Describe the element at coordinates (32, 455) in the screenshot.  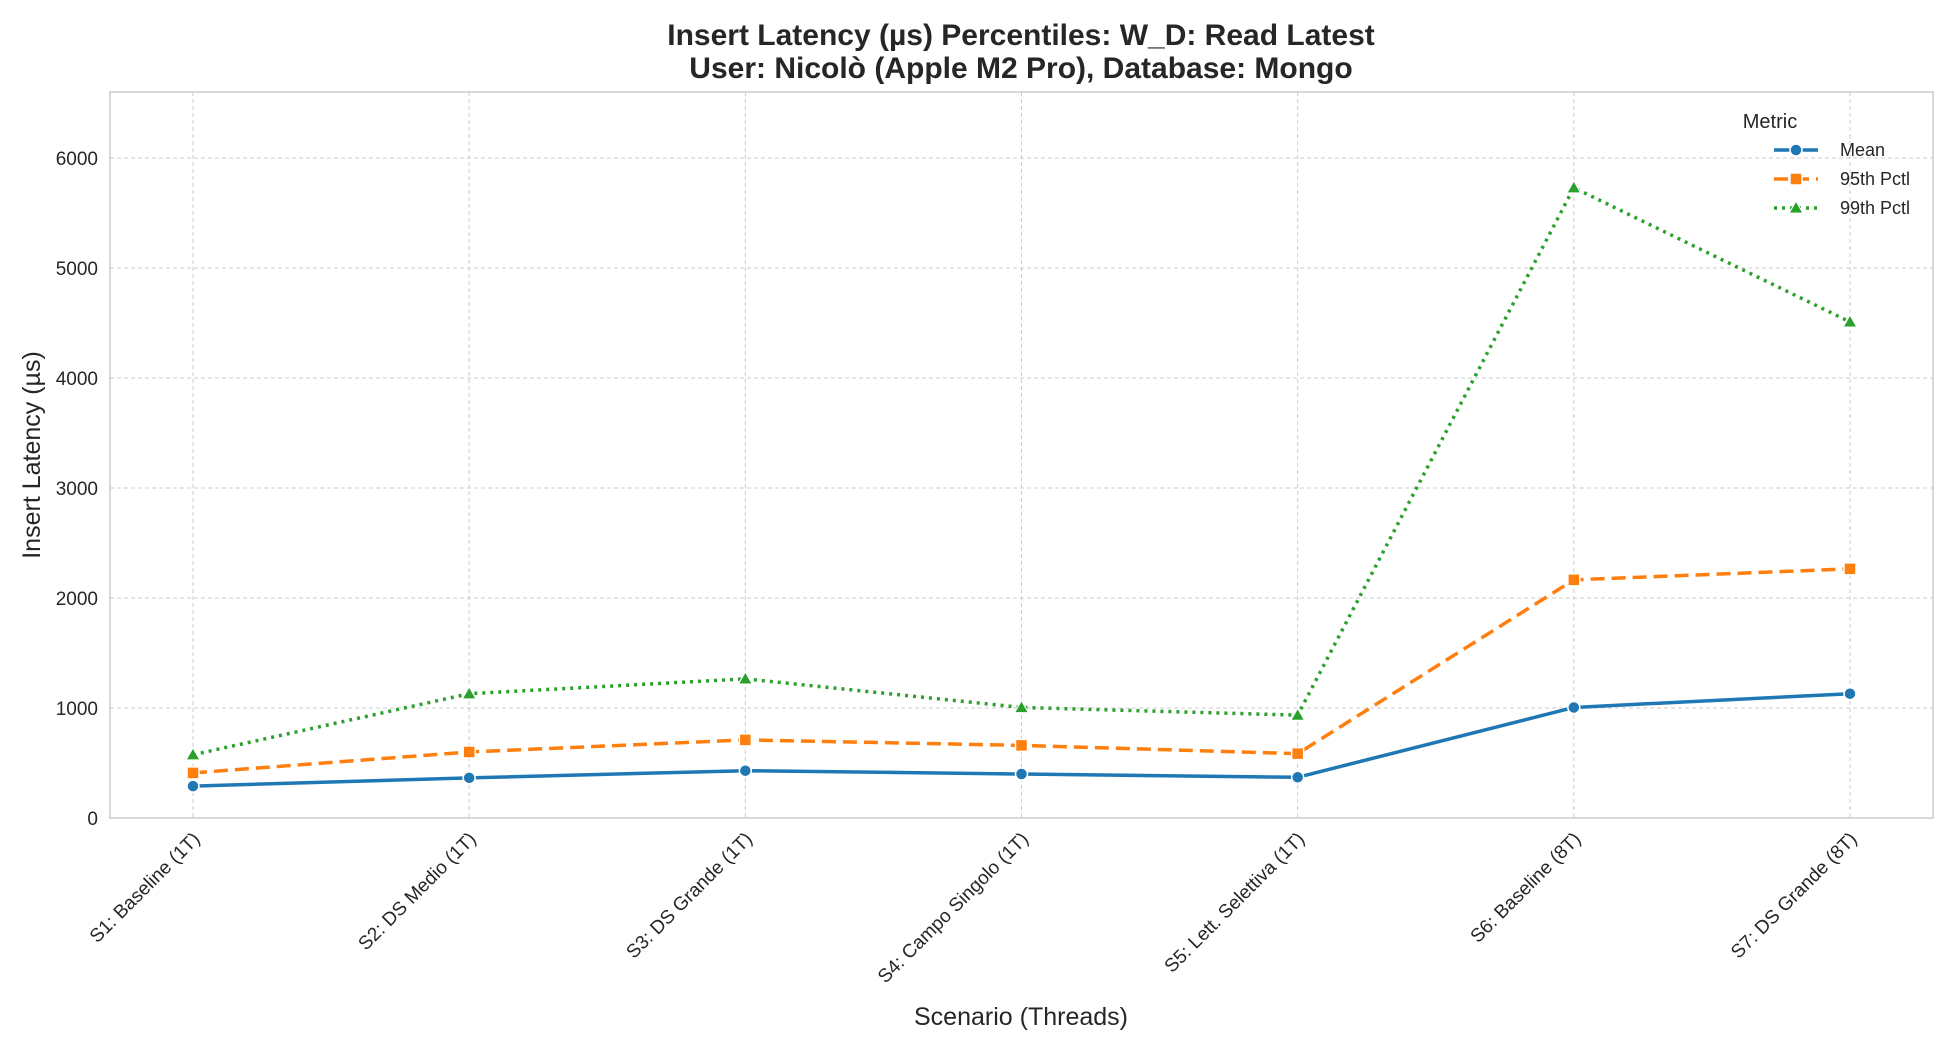
I see `y-axis-label: Insert Latency (µs)` at that location.